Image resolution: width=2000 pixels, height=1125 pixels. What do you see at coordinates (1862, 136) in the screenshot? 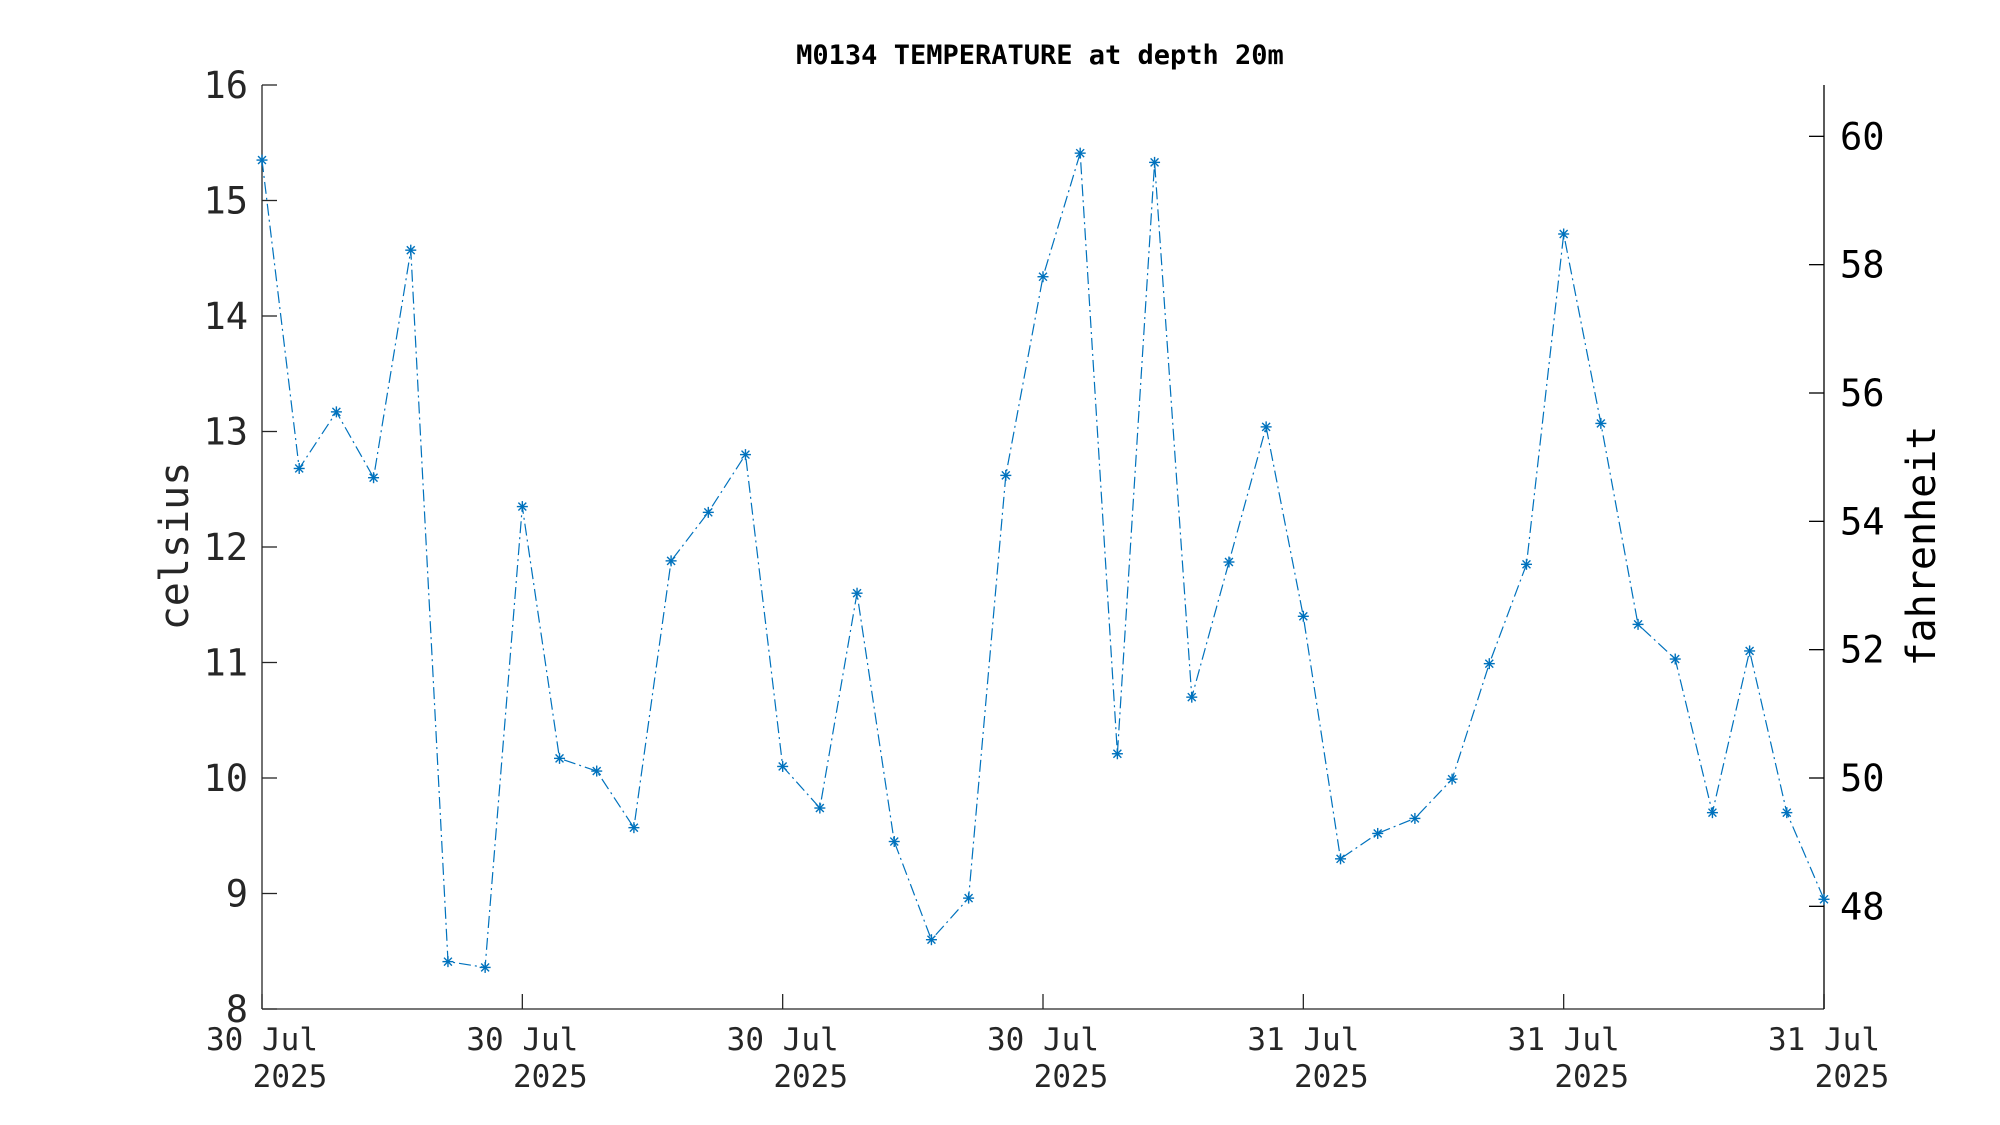
I see `right-tick-label: 60` at bounding box center [1862, 136].